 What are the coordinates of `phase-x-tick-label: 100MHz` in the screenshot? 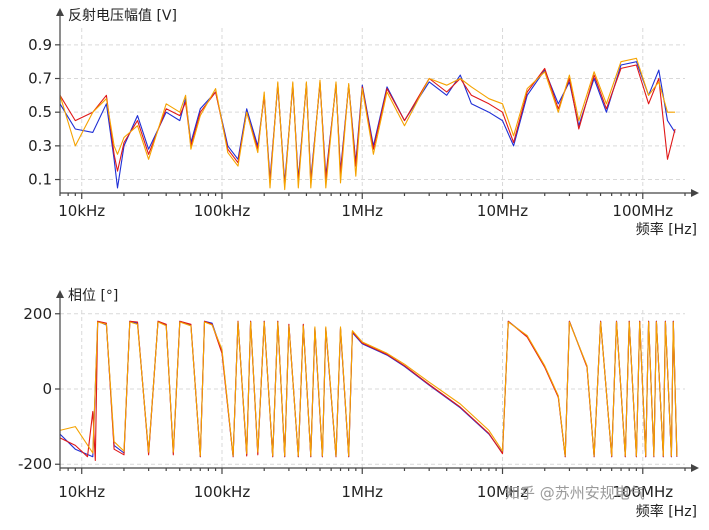 It's located at (642, 492).